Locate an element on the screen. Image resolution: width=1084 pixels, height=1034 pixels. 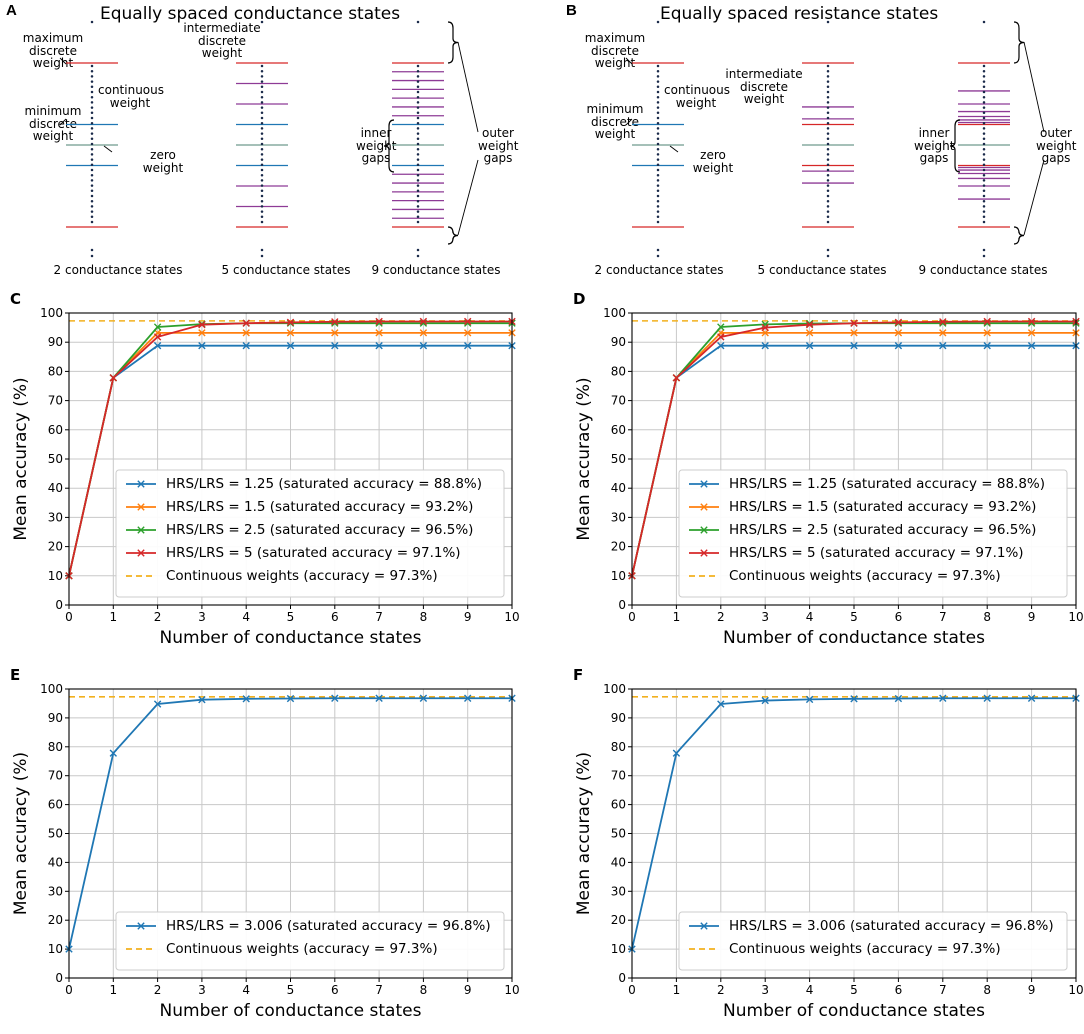
chart-f-y-tick-label: 70 is located at coordinates (618, 776).